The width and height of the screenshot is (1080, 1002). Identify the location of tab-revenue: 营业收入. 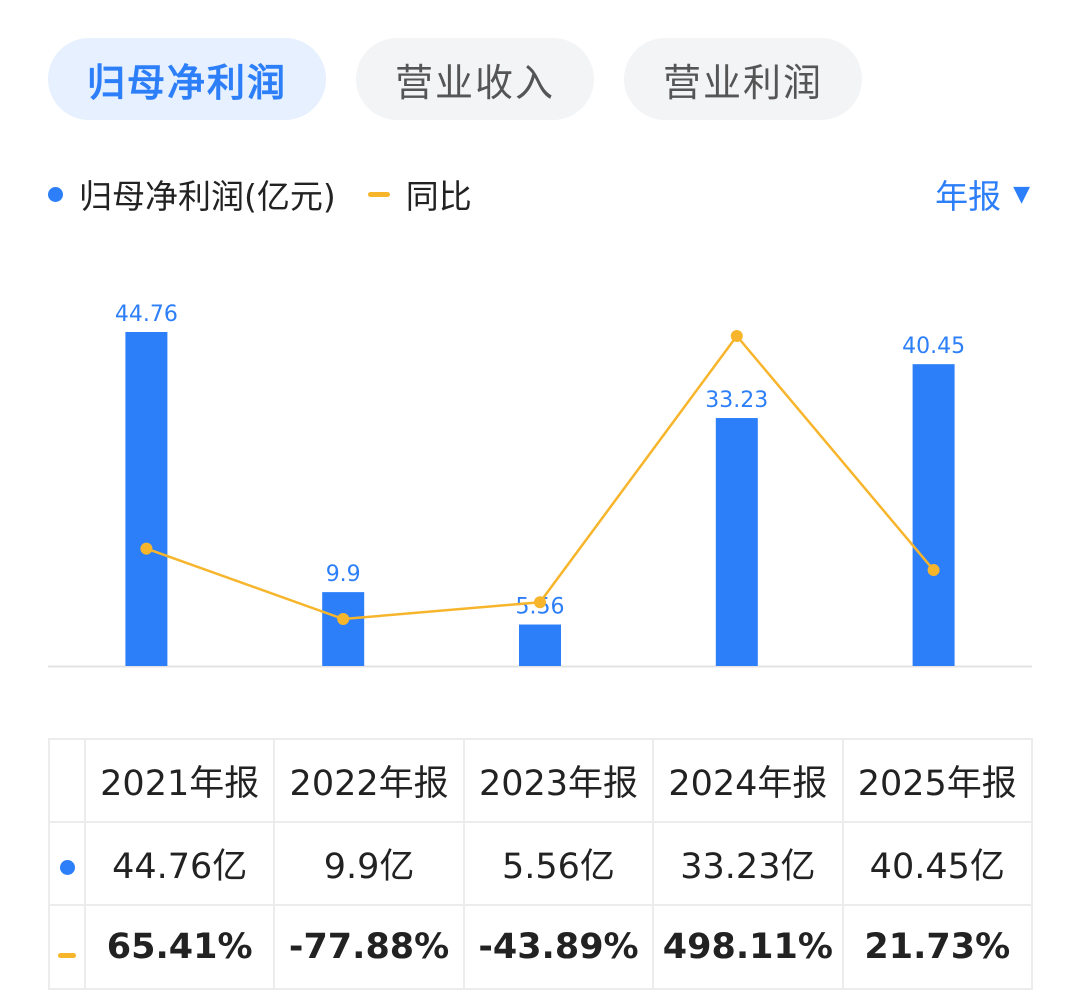
(475, 79).